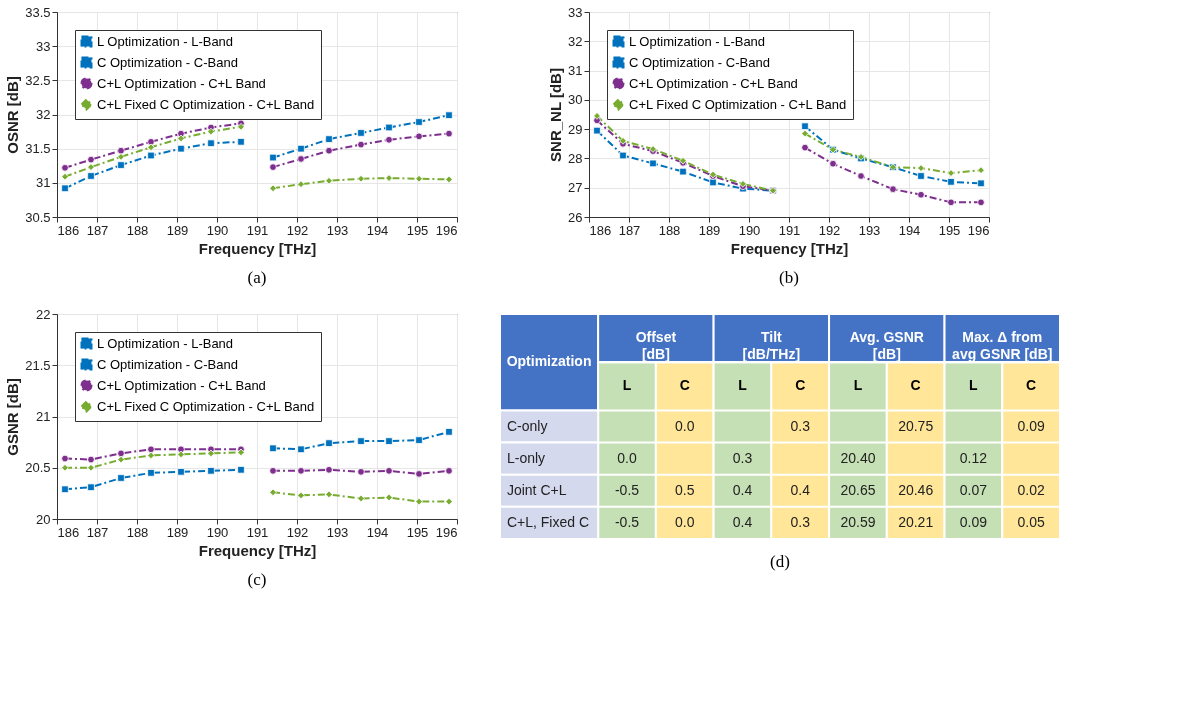 This screenshot has height=727, width=1191. I want to click on y-tick-label: 21, so click(43, 416).